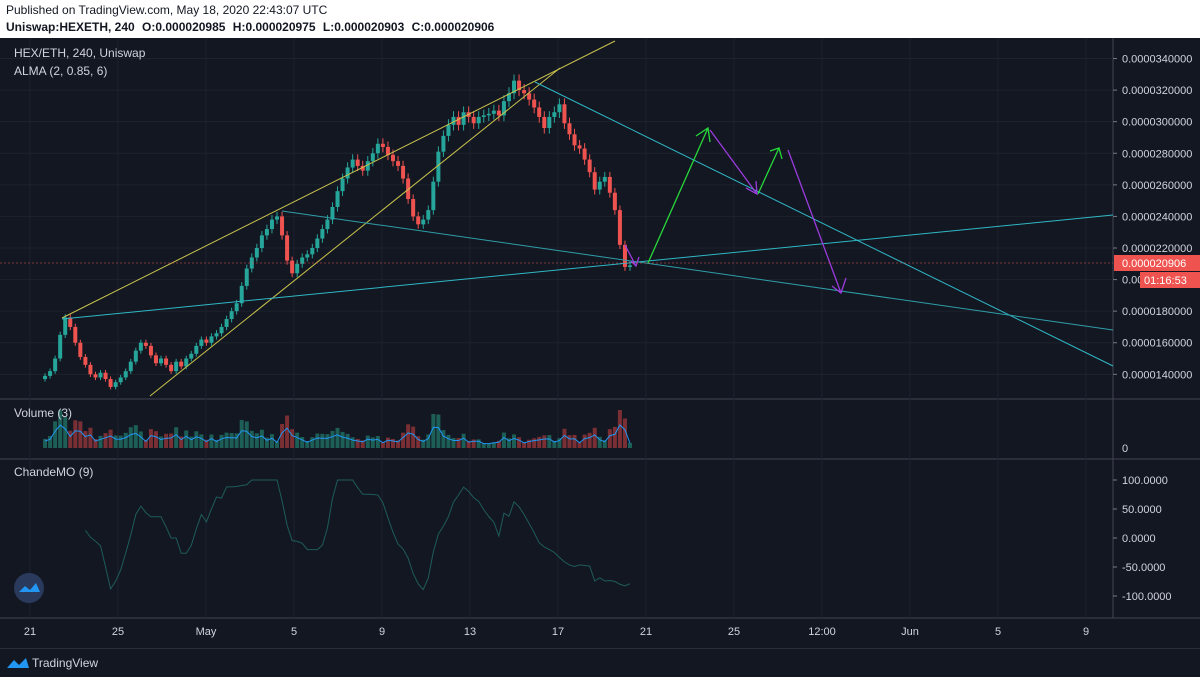  I want to click on cmo-tick-label: 50.0000, so click(1142, 510).